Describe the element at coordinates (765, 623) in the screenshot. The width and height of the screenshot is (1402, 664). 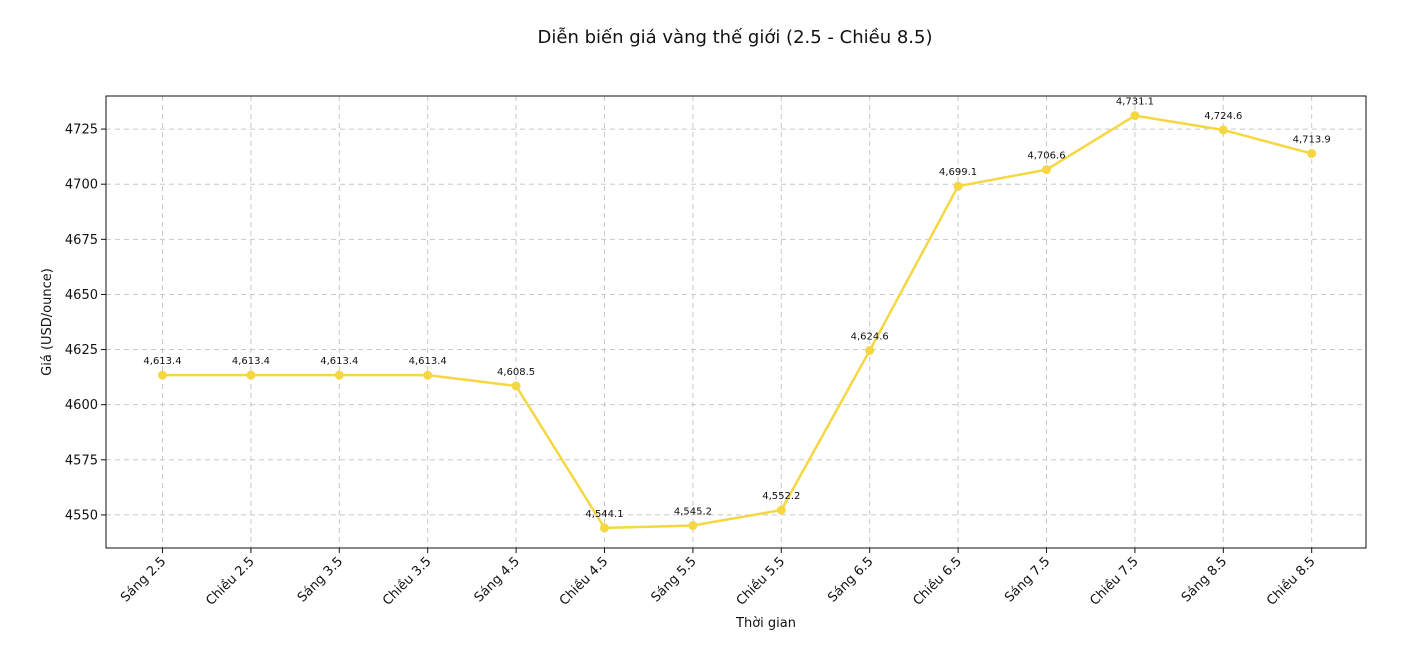
I see `x-axis-title: Thời gian` at that location.